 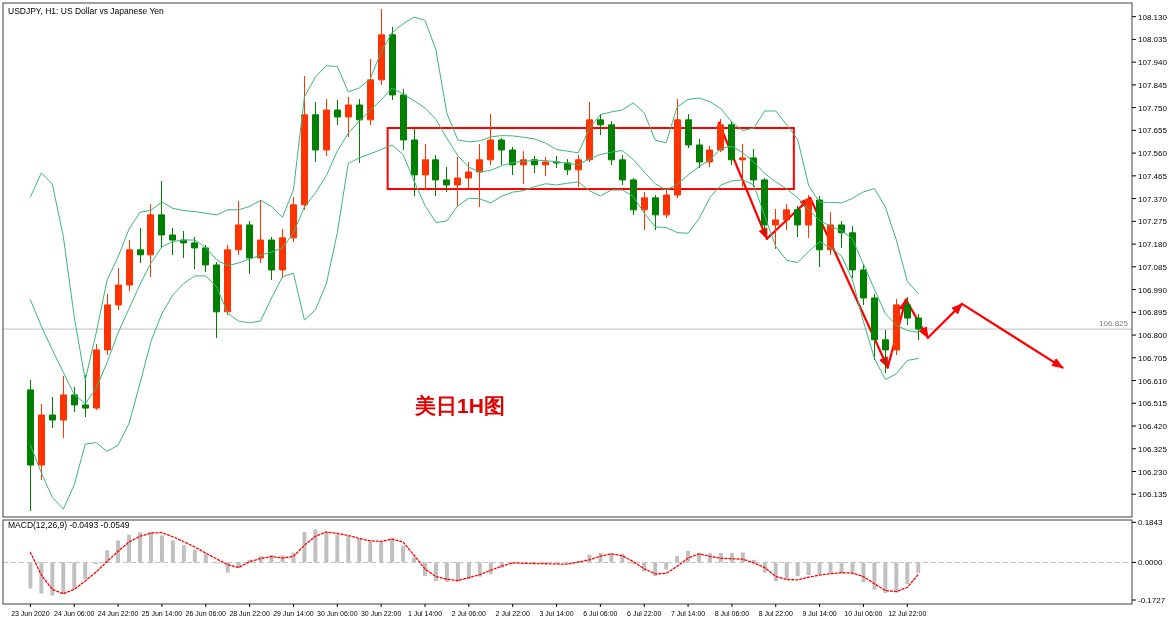 I want to click on y-tick-label: 106.325, so click(x=1153, y=449).